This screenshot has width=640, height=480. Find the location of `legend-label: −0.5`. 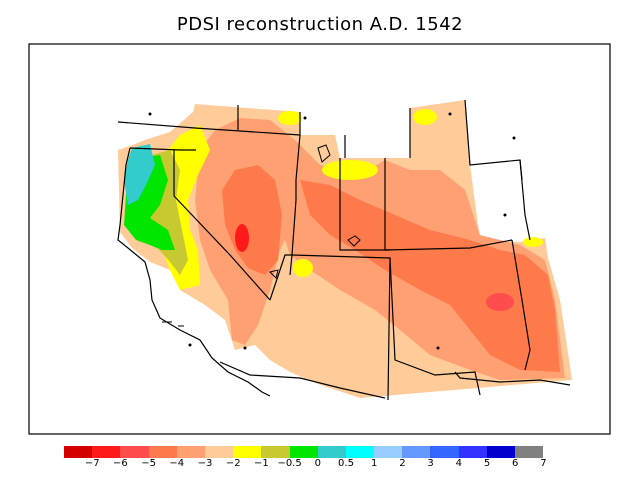

legend-label: −0.5 is located at coordinates (289, 463).